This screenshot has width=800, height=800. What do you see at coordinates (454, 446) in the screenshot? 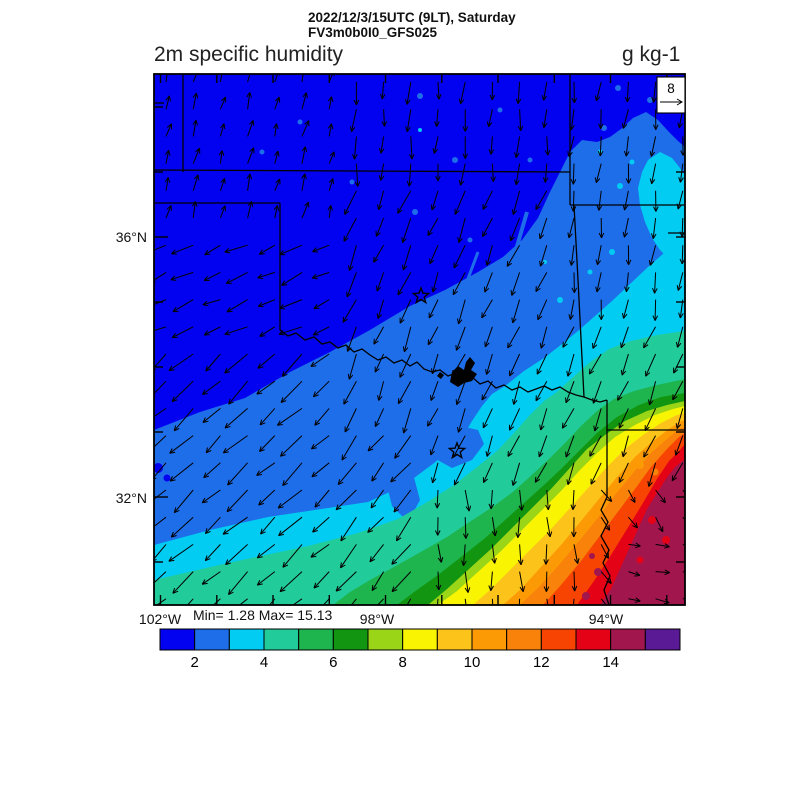
I see `dodger-patch` at bounding box center [454, 446].